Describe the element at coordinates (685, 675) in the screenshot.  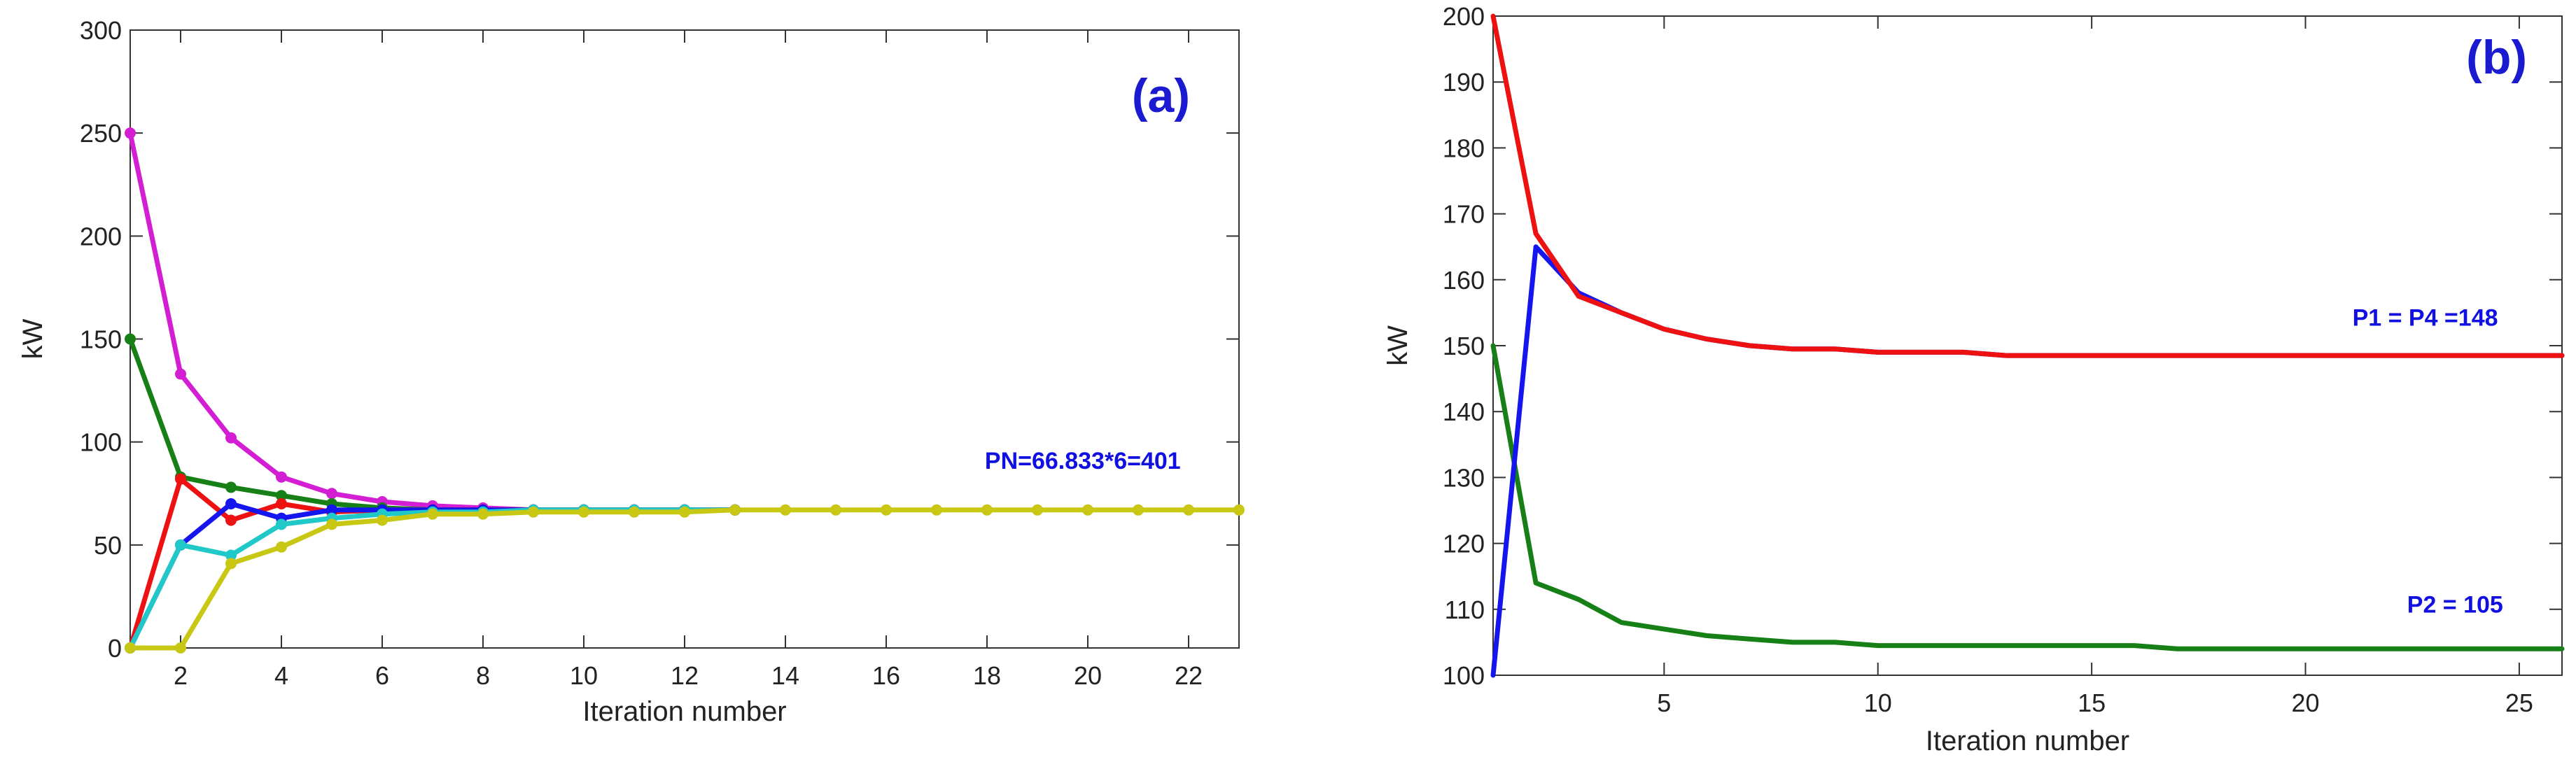
I see `x-tick-label: 12` at that location.